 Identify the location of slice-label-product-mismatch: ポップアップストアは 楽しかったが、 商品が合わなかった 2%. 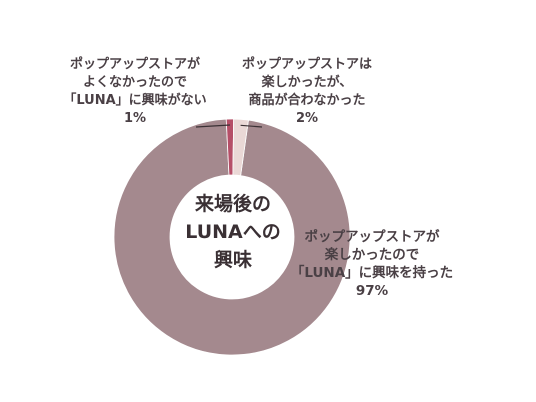
(307, 92).